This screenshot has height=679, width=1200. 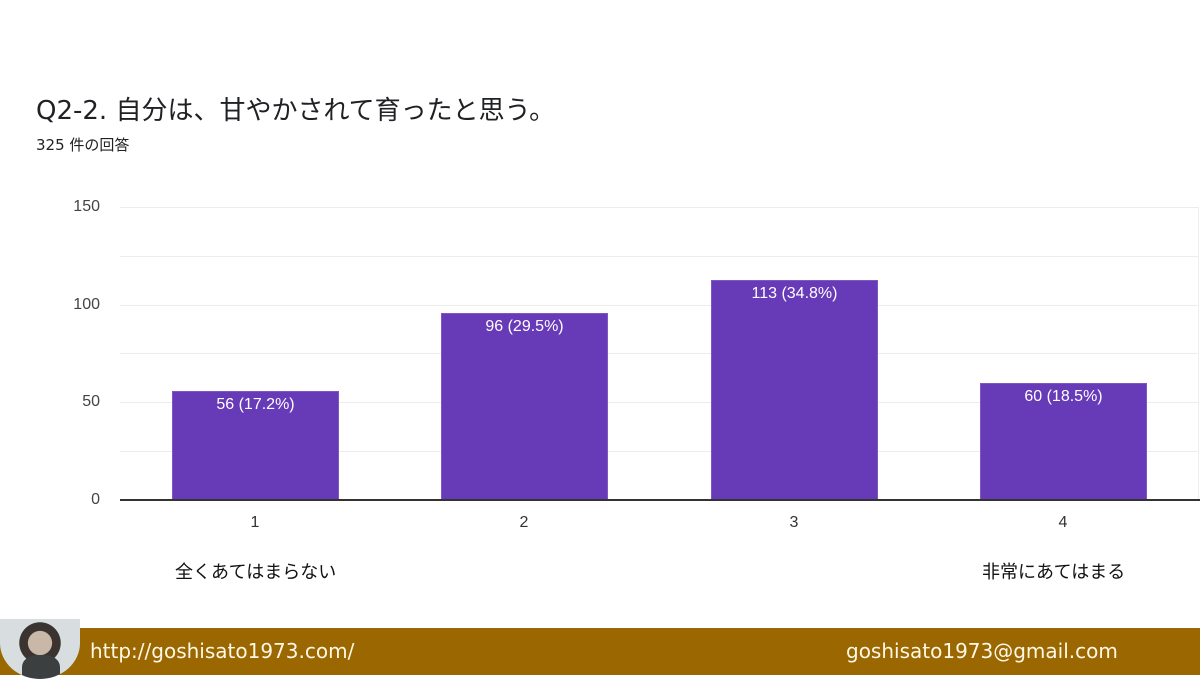 I want to click on y-tick-100: 100, so click(x=86, y=304).